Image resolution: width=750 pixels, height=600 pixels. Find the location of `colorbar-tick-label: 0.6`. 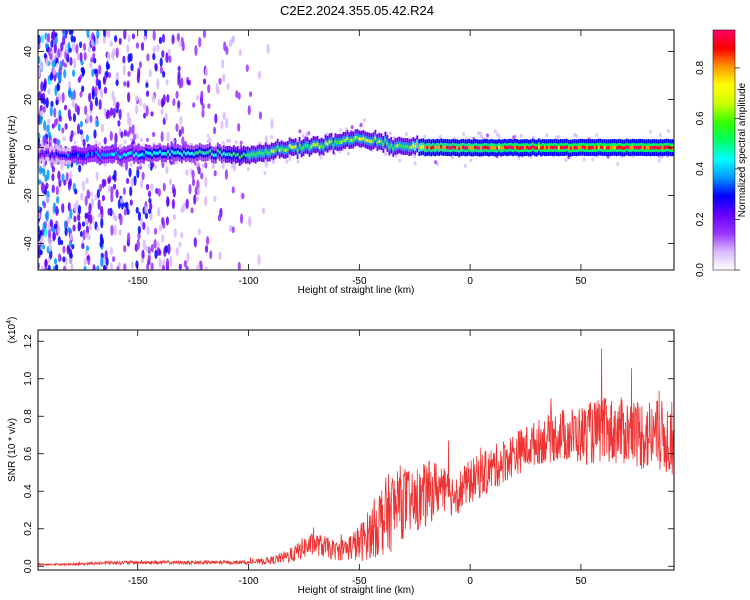

colorbar-tick-label: 0.6 is located at coordinates (700, 118).